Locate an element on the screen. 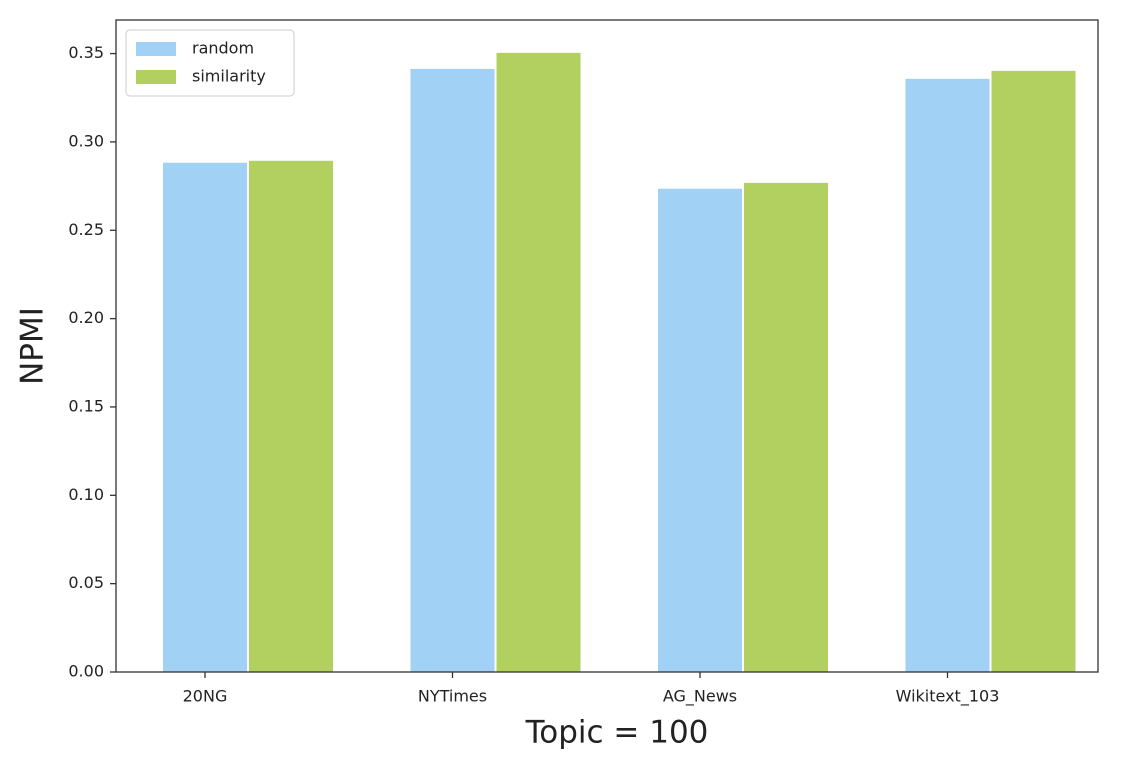 This screenshot has height=766, width=1142. y-tick-label: 0.10 is located at coordinates (86, 494).